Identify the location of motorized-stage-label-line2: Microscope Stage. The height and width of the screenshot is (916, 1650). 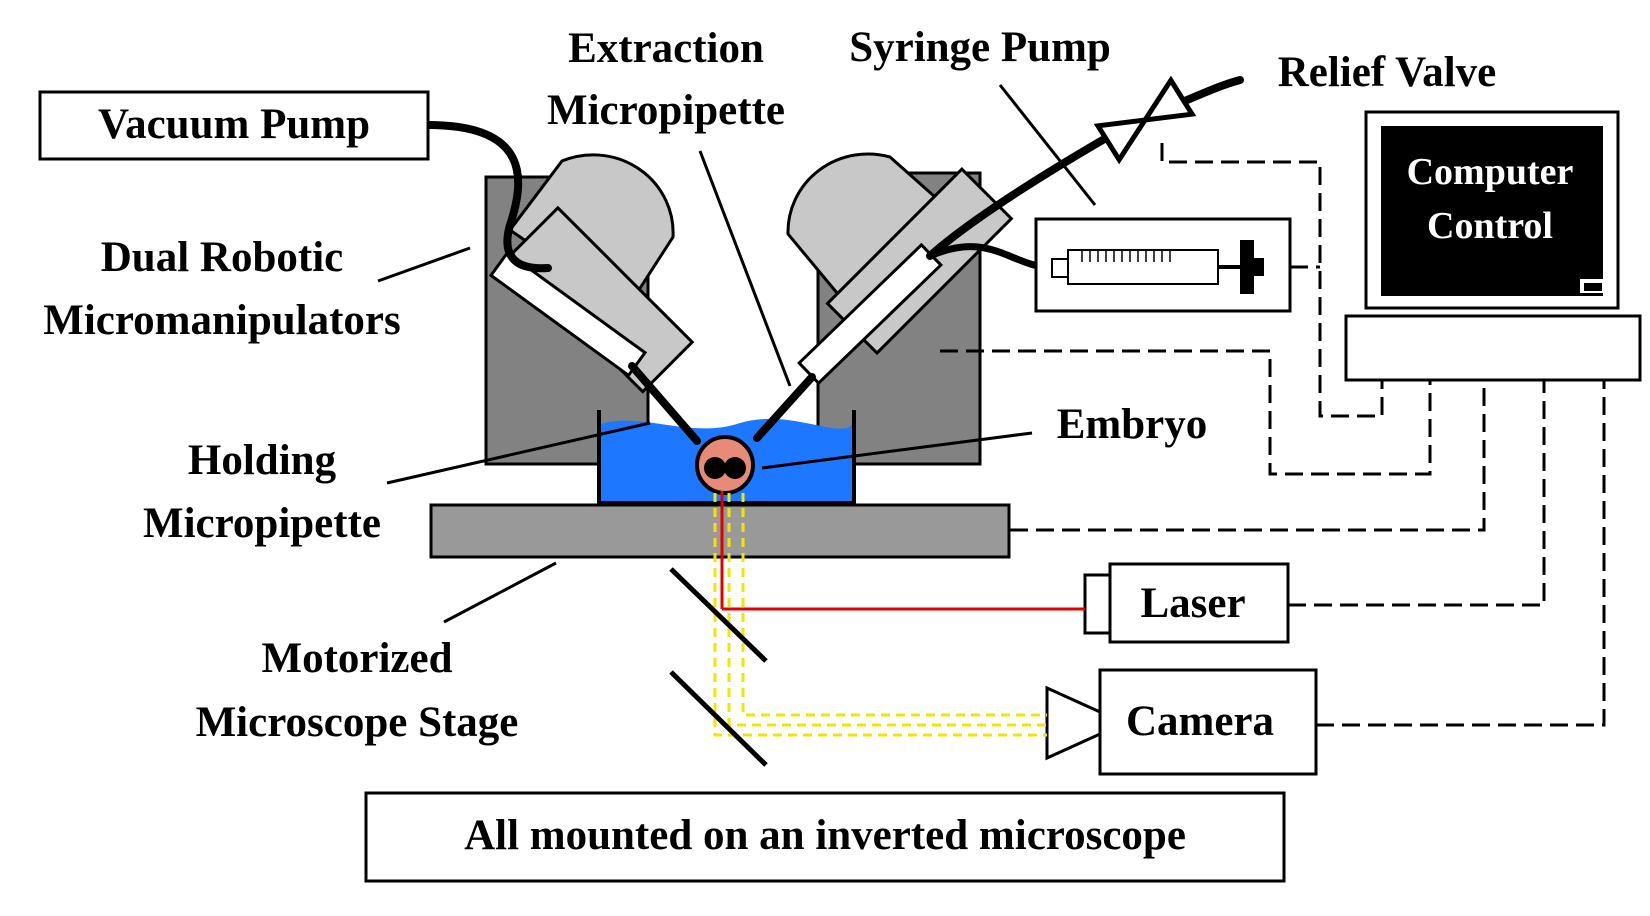
(357, 722).